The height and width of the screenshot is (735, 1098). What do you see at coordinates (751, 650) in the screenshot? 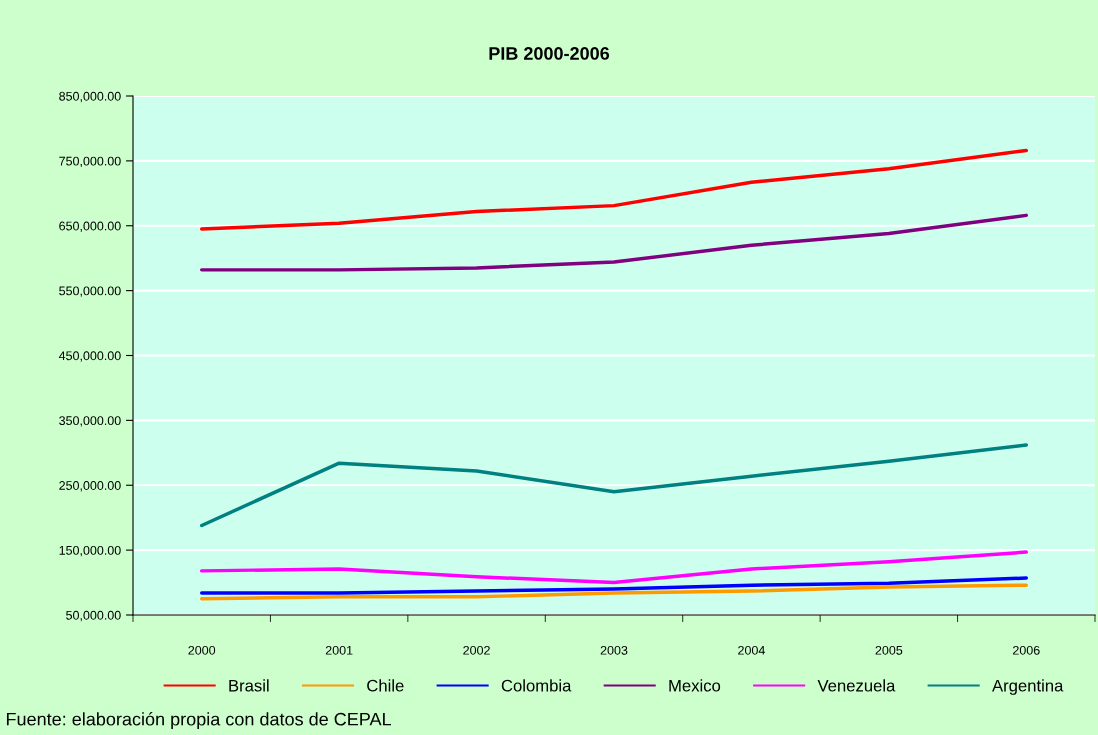
I see `x-tick-label: 2004` at bounding box center [751, 650].